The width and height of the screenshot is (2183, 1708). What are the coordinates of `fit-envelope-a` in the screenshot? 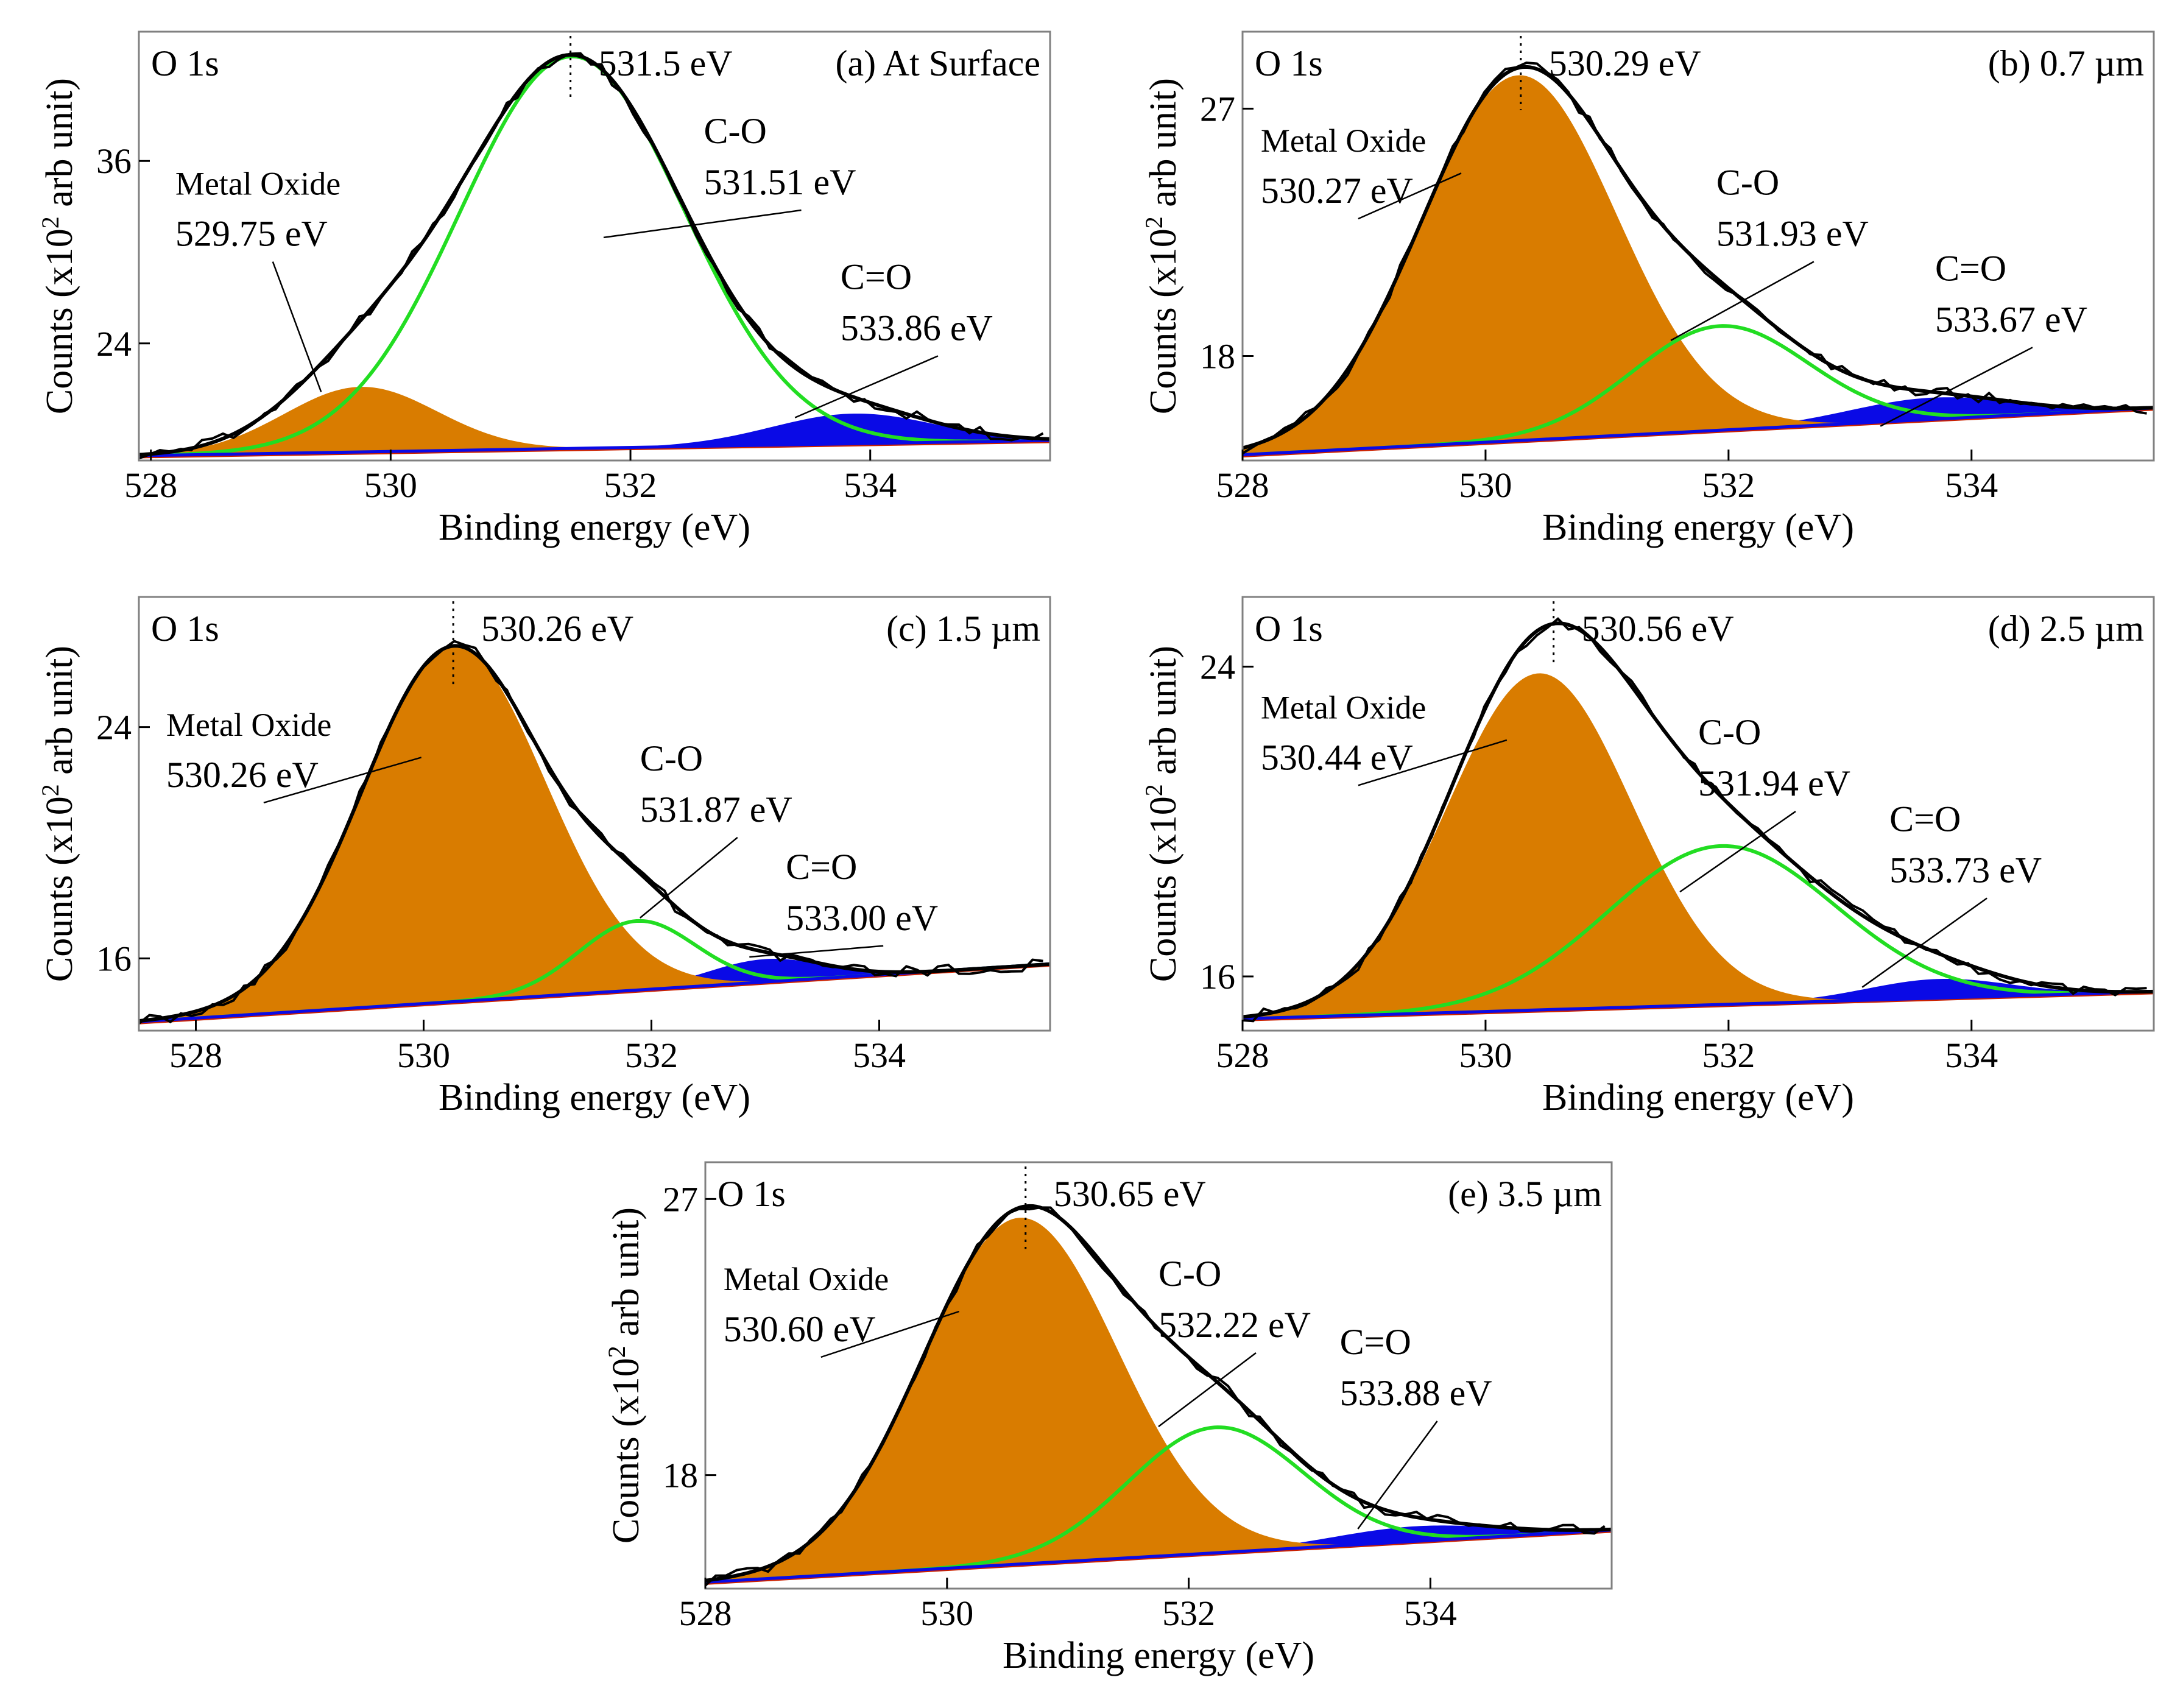 It's located at (594, 255).